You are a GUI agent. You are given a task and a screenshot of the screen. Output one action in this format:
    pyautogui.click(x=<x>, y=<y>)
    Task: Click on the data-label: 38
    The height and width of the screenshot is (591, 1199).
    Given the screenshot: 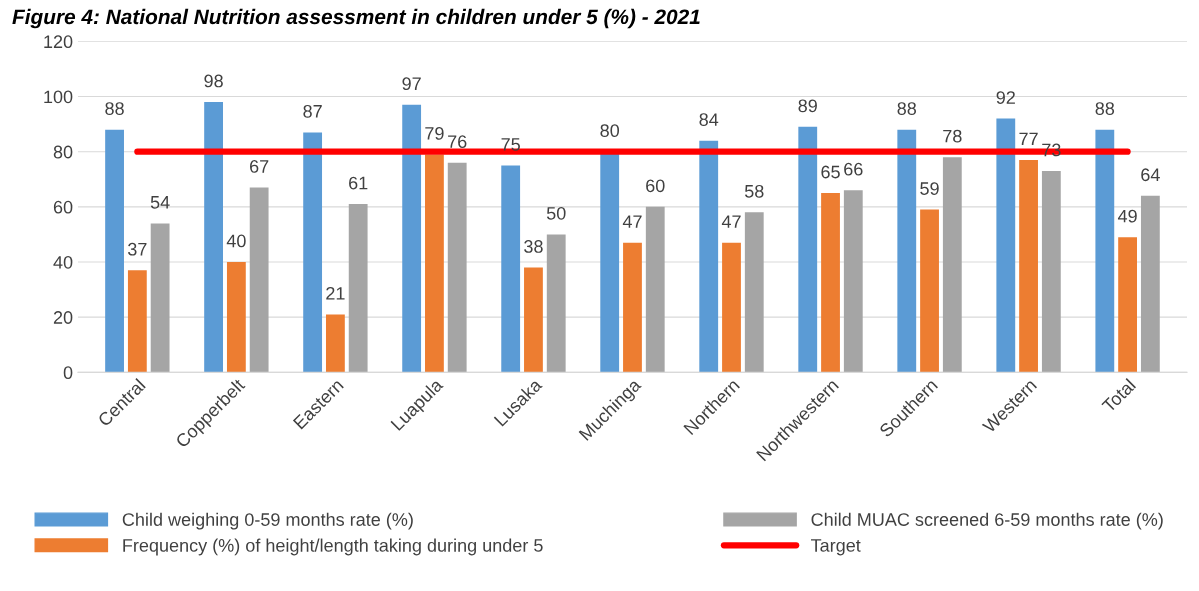 What is the action you would take?
    pyautogui.click(x=533, y=246)
    